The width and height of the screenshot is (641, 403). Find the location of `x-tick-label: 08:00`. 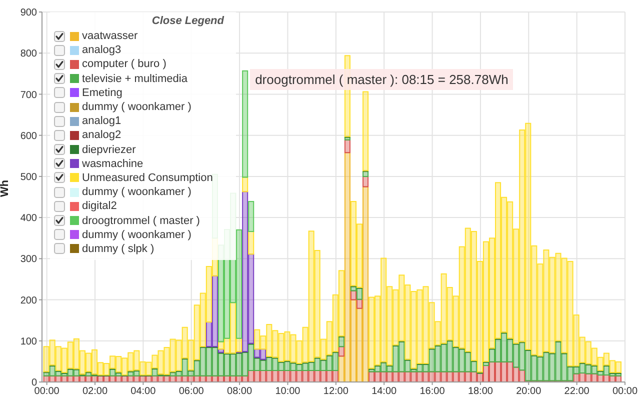

x-tick-label: 08:00 is located at coordinates (239, 392).